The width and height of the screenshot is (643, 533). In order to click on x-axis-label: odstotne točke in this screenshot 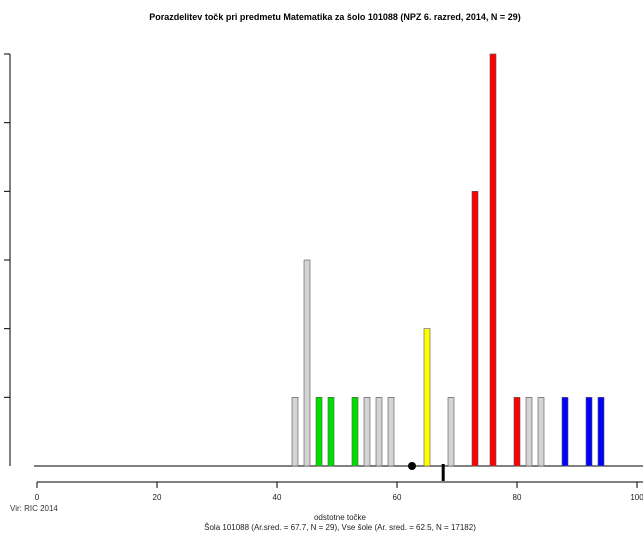, I will do `click(340, 517)`.